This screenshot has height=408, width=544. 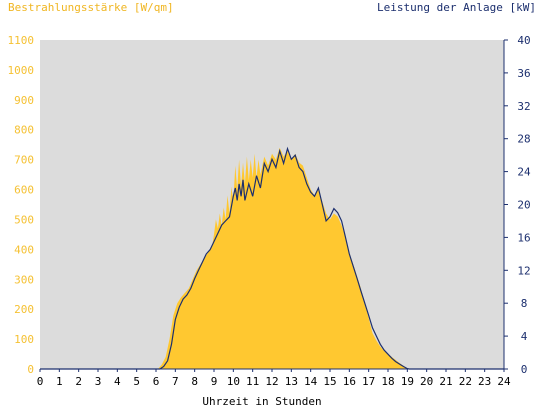 What do you see at coordinates (465, 381) in the screenshot?
I see `x-tick-label: 22` at bounding box center [465, 381].